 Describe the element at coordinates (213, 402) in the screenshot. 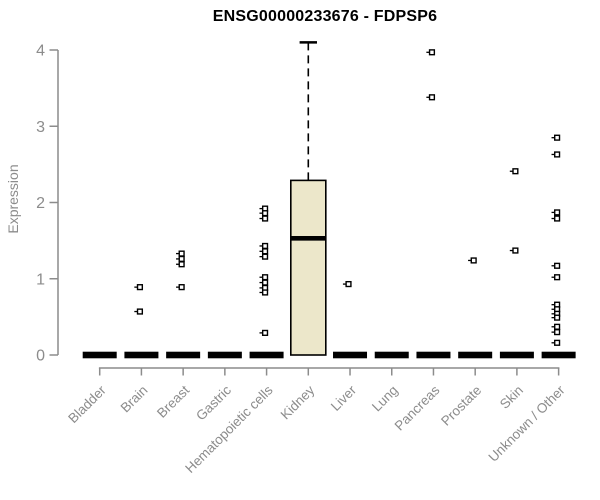

I see `x-tick-label-gastric: Gastric` at that location.